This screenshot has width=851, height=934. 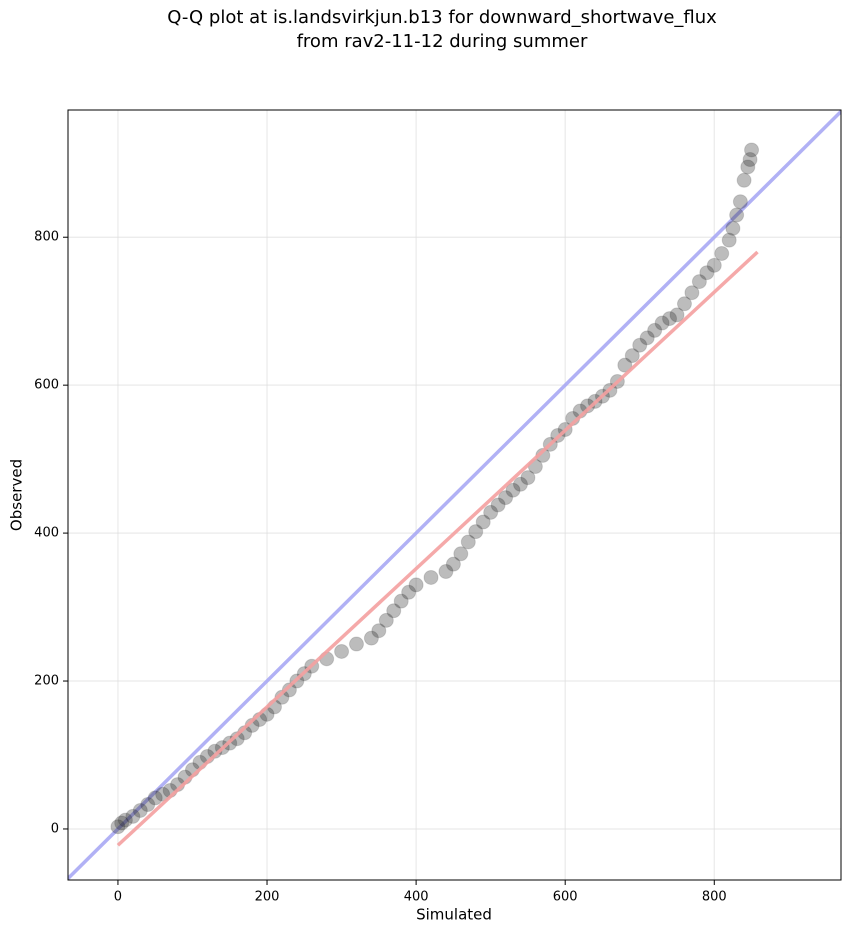 What do you see at coordinates (267, 897) in the screenshot?
I see `x-tick-label: 200` at bounding box center [267, 897].